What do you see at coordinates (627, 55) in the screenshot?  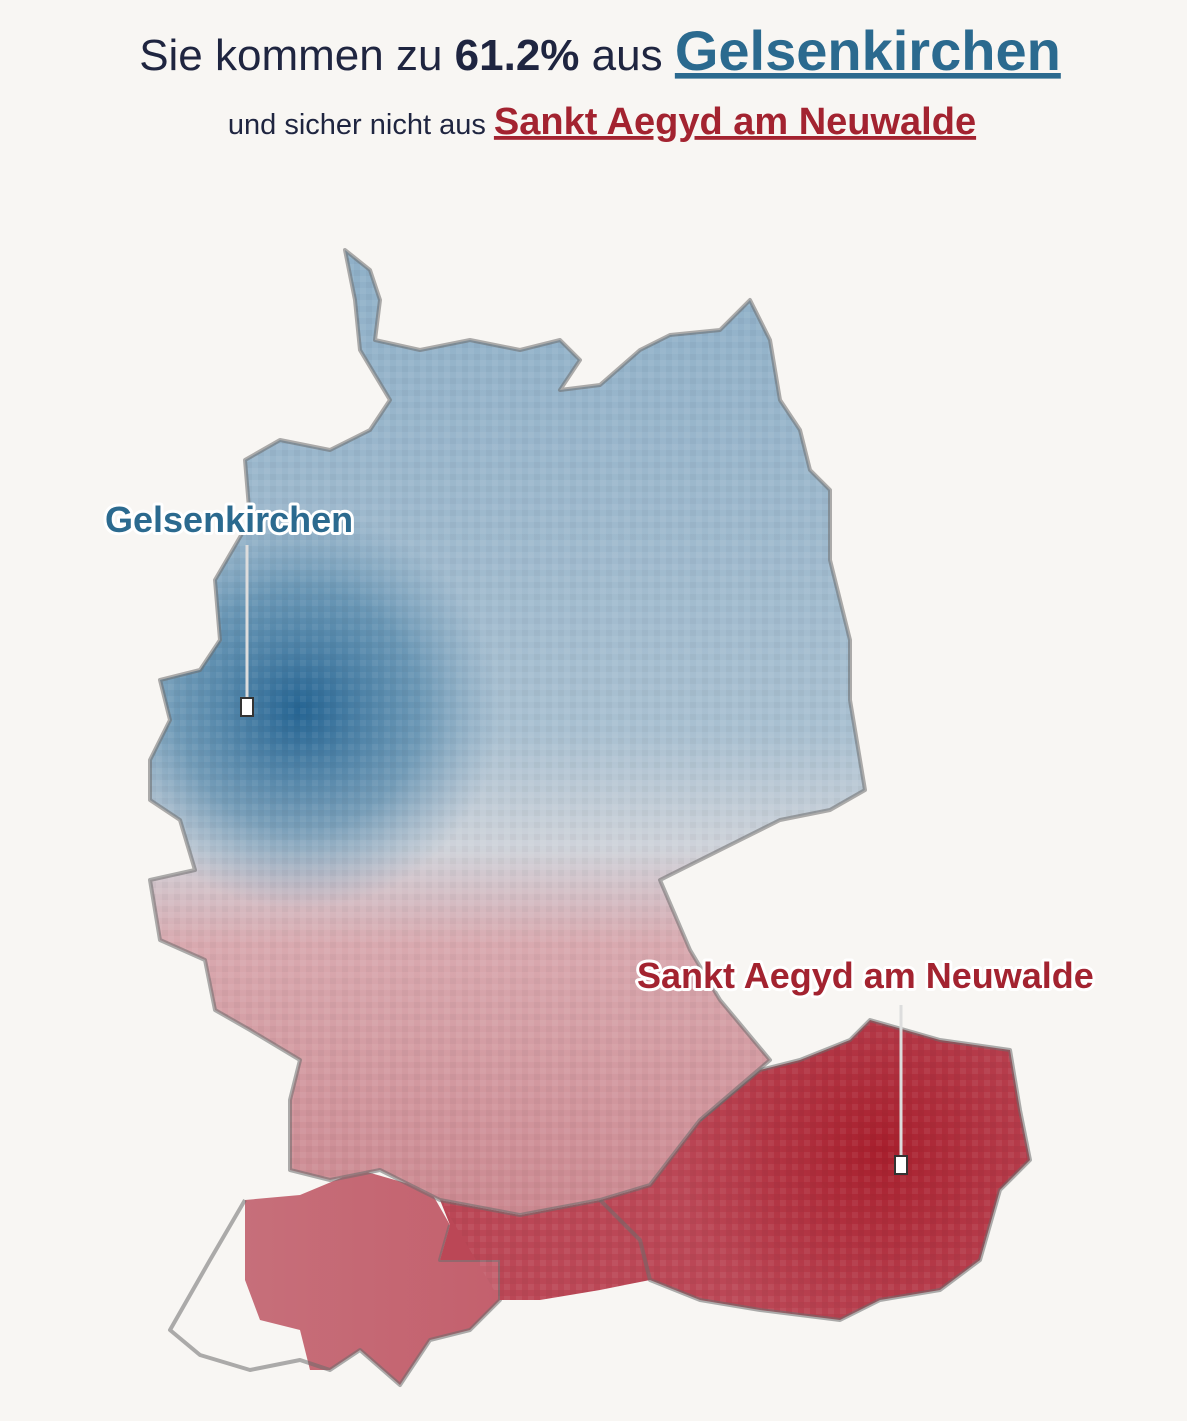 I see `headline-middle: aus` at bounding box center [627, 55].